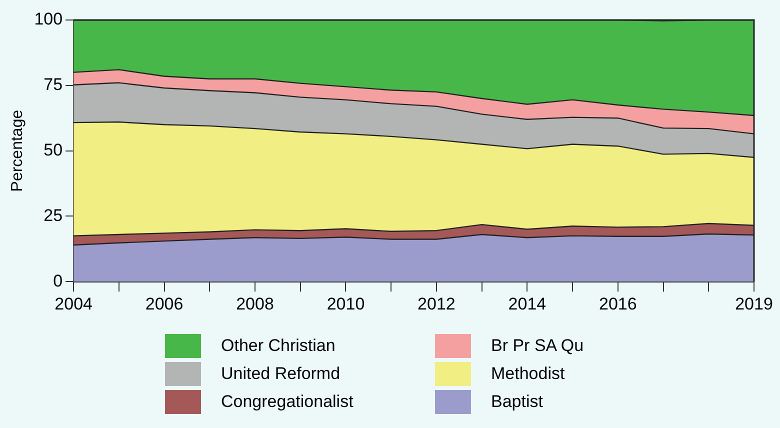  What do you see at coordinates (53, 150) in the screenshot?
I see `y-tick-label: 50` at bounding box center [53, 150].